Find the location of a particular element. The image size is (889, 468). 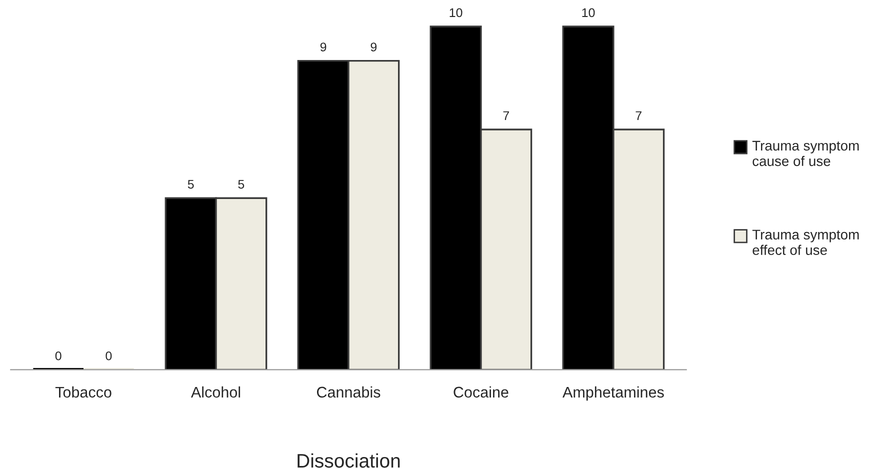

x-tick-label: Alcohol is located at coordinates (215, 392).